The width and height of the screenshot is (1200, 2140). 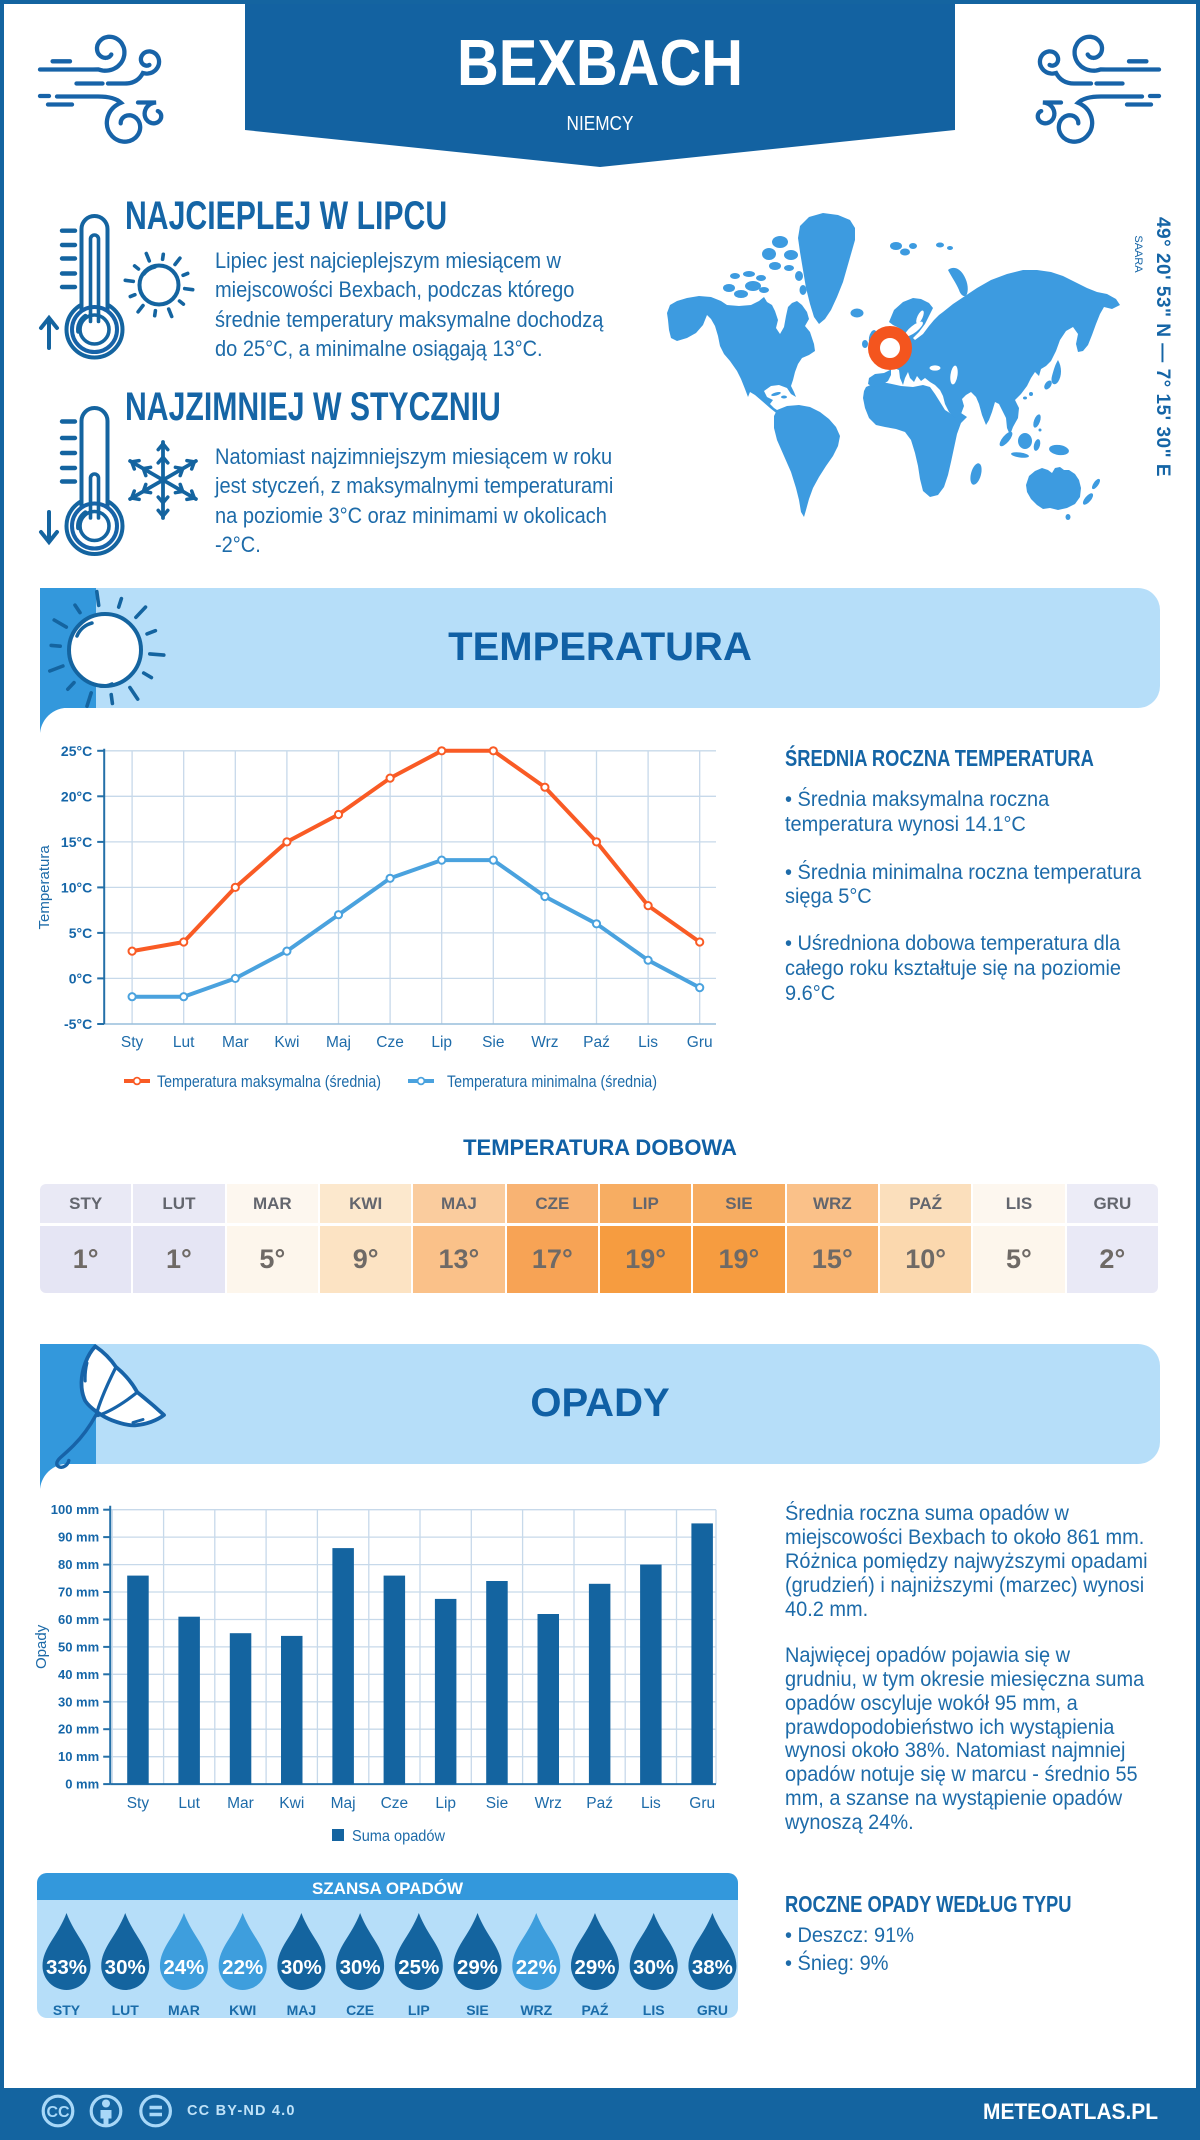 I want to click on svg-text: 70 mm, so click(x=78, y=1592).